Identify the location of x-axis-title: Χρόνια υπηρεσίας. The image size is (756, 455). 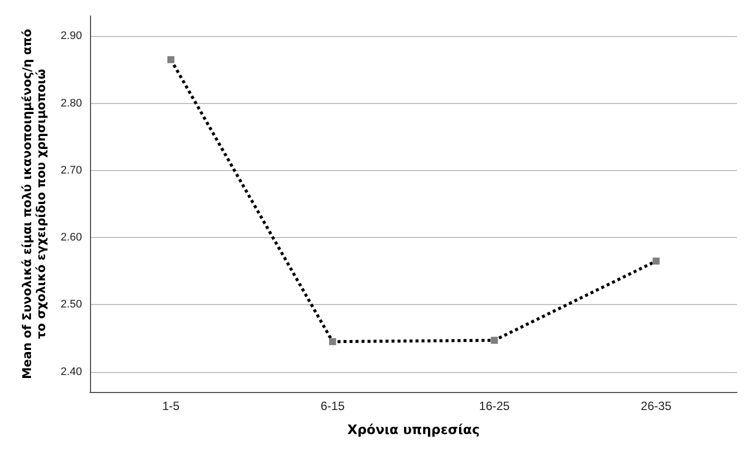
(413, 430).